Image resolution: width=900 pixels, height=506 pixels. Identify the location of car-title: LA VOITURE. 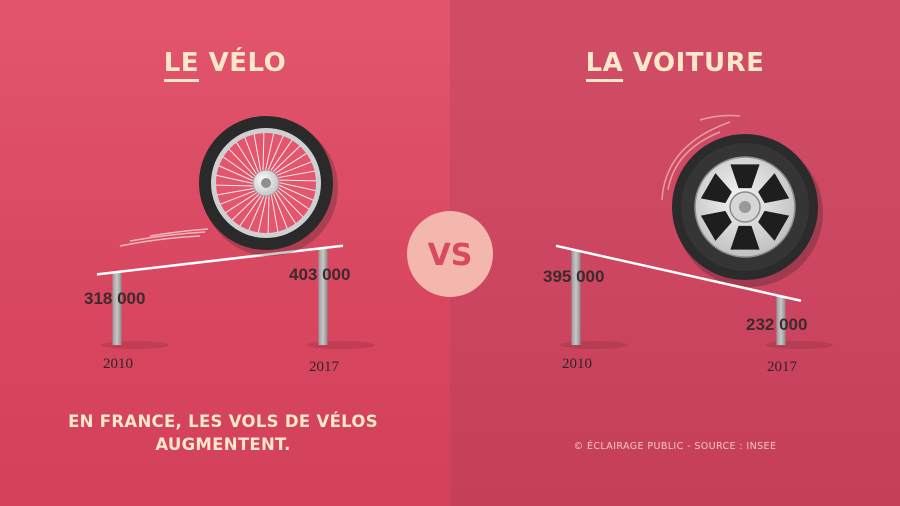
(675, 65).